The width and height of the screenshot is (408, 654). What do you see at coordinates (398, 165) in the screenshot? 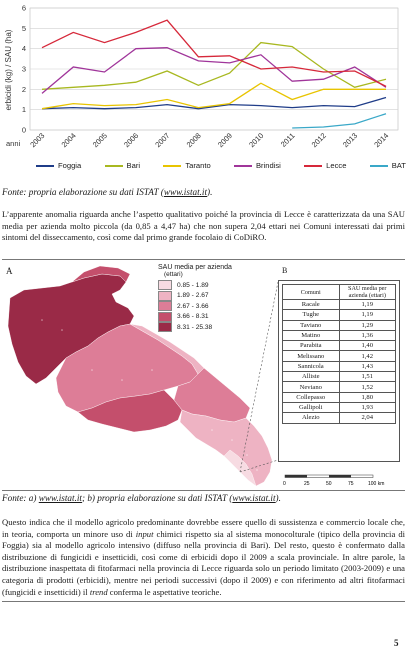
I see `legend-label-bat: BAT` at bounding box center [398, 165].